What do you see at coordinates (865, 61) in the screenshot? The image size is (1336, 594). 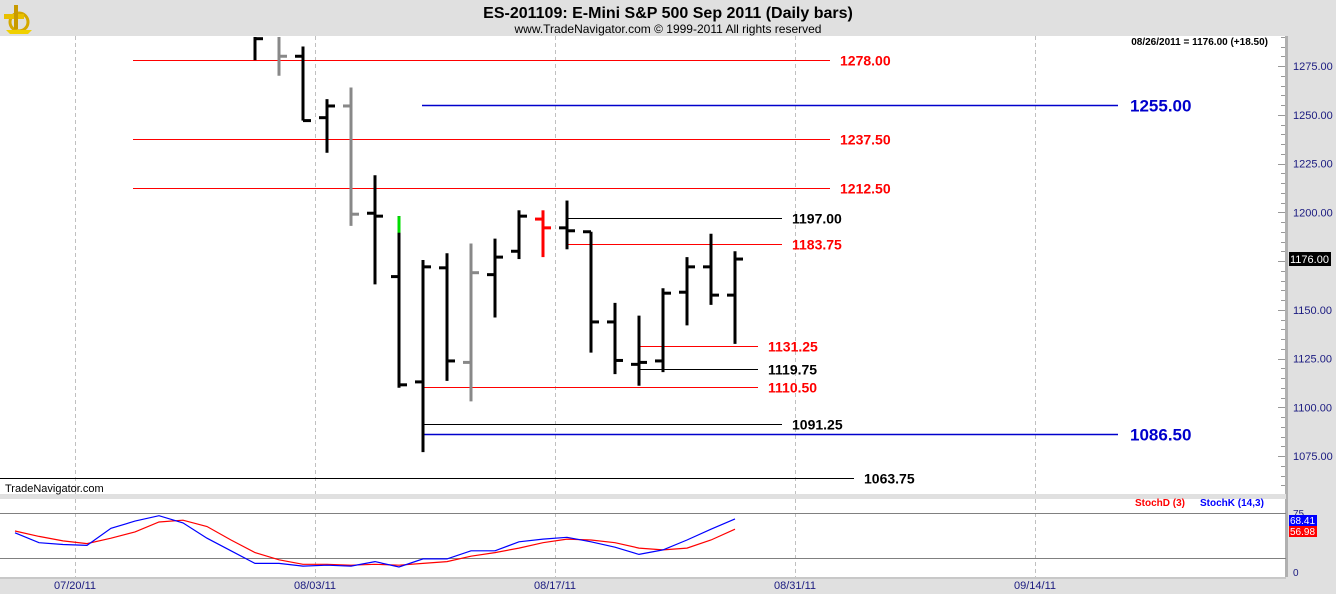 I see `level-label: 1278.00` at bounding box center [865, 61].